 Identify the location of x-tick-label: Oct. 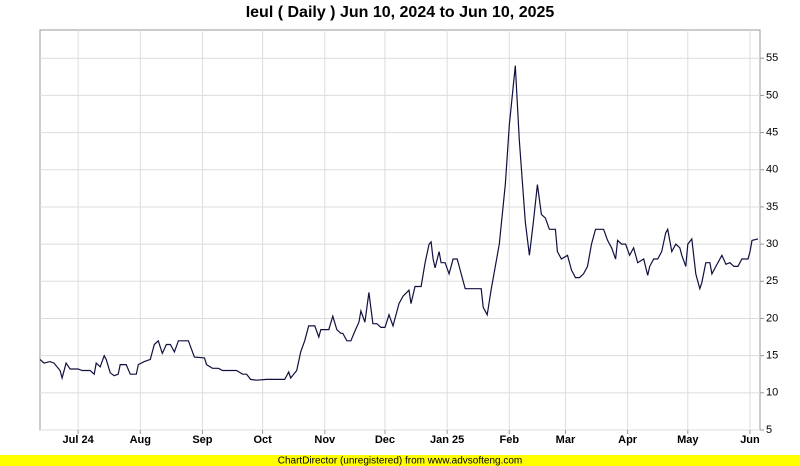
(262, 440).